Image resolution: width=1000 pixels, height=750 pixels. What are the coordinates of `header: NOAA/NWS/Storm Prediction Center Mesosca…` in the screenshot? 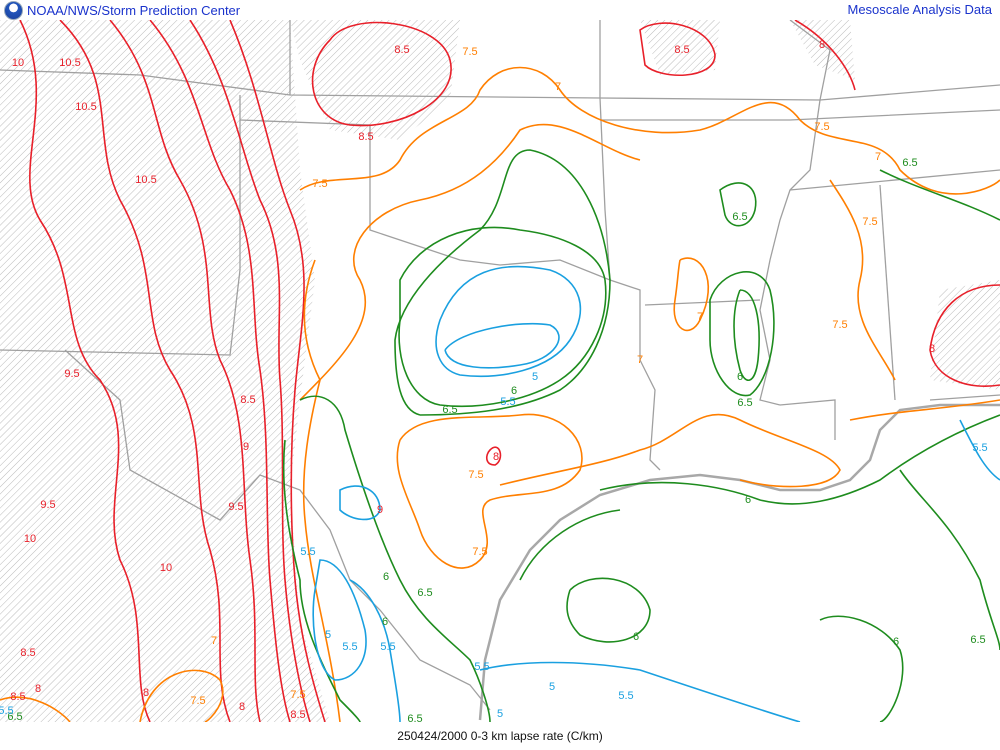 It's located at (500, 10).